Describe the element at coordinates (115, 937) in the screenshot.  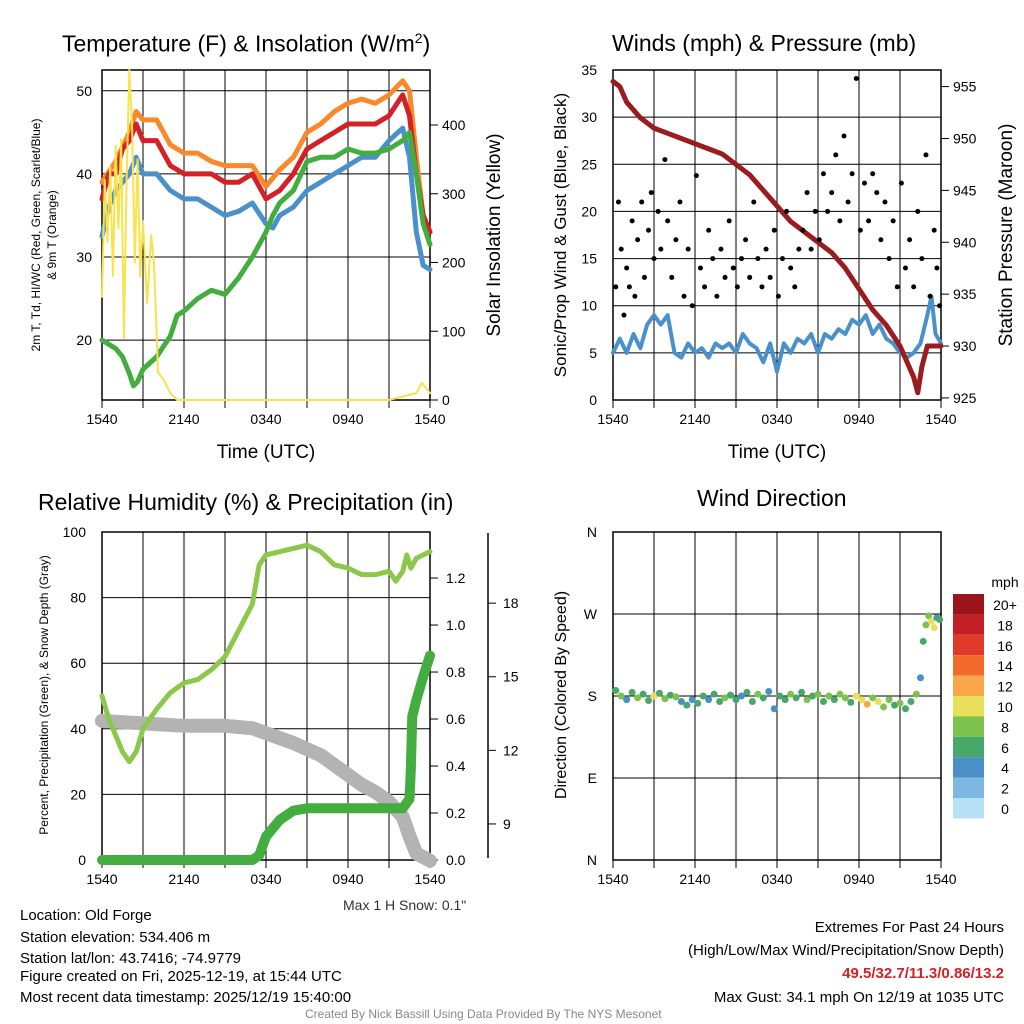
I see `elevation-text: Station elevation: 534.406 m` at that location.